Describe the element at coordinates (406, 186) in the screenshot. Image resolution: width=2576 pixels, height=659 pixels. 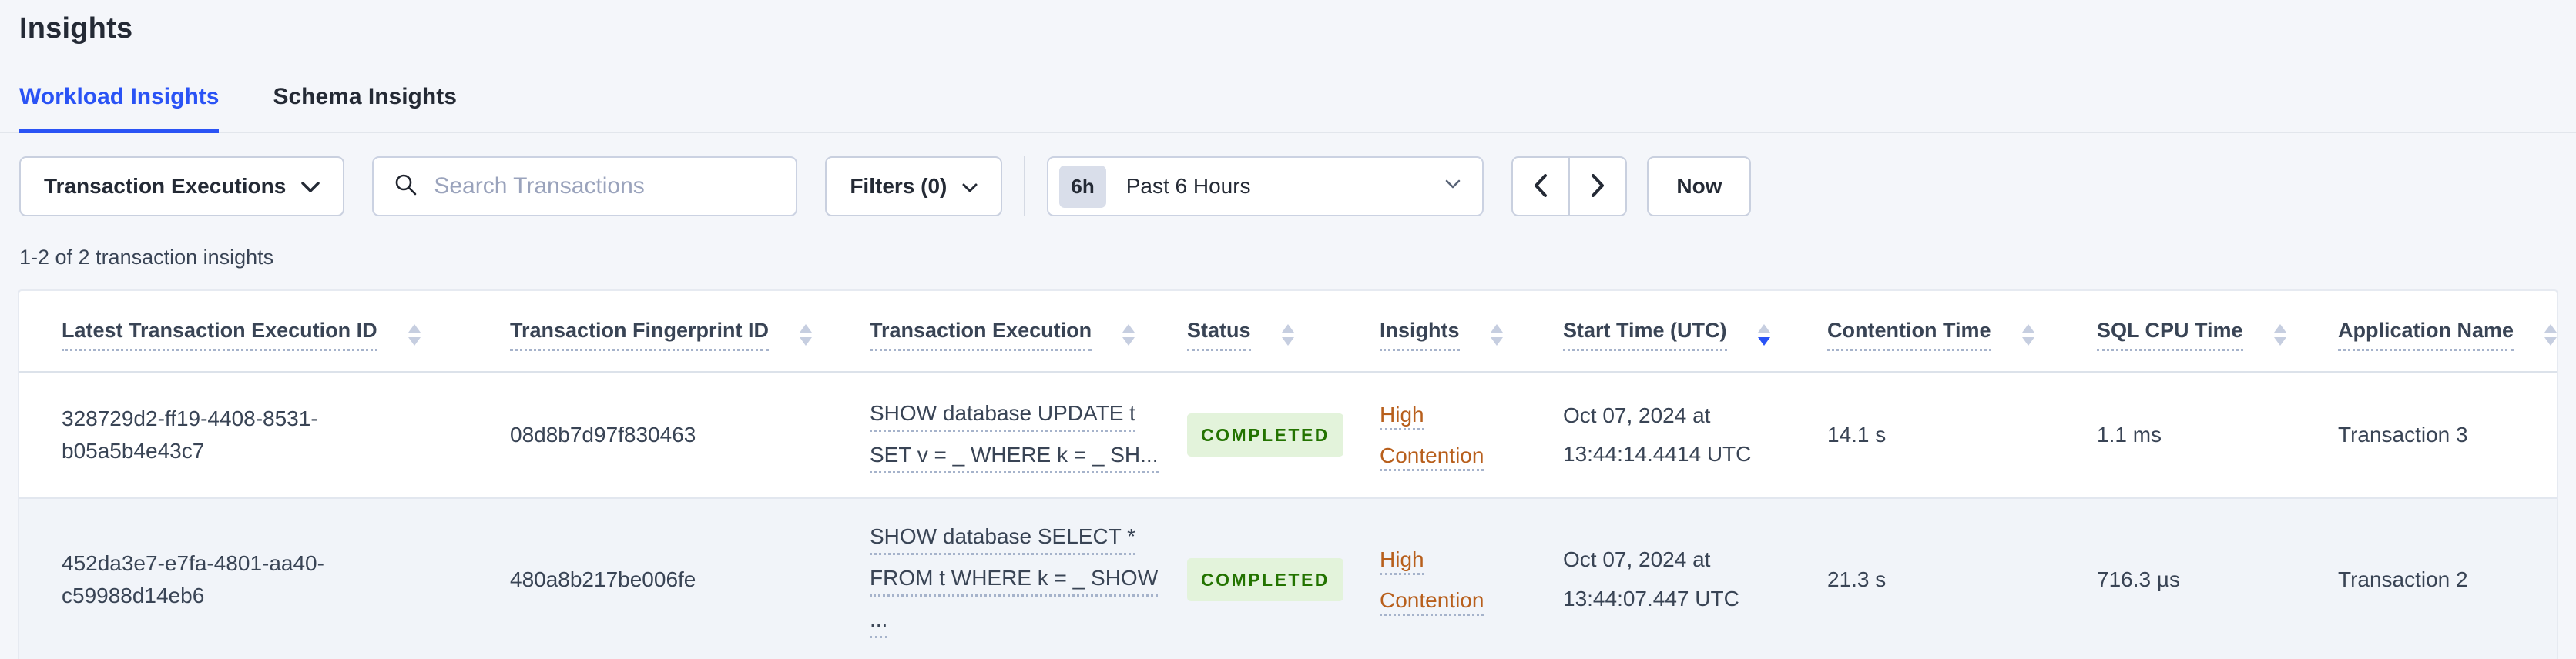
I see `search-icon` at that location.